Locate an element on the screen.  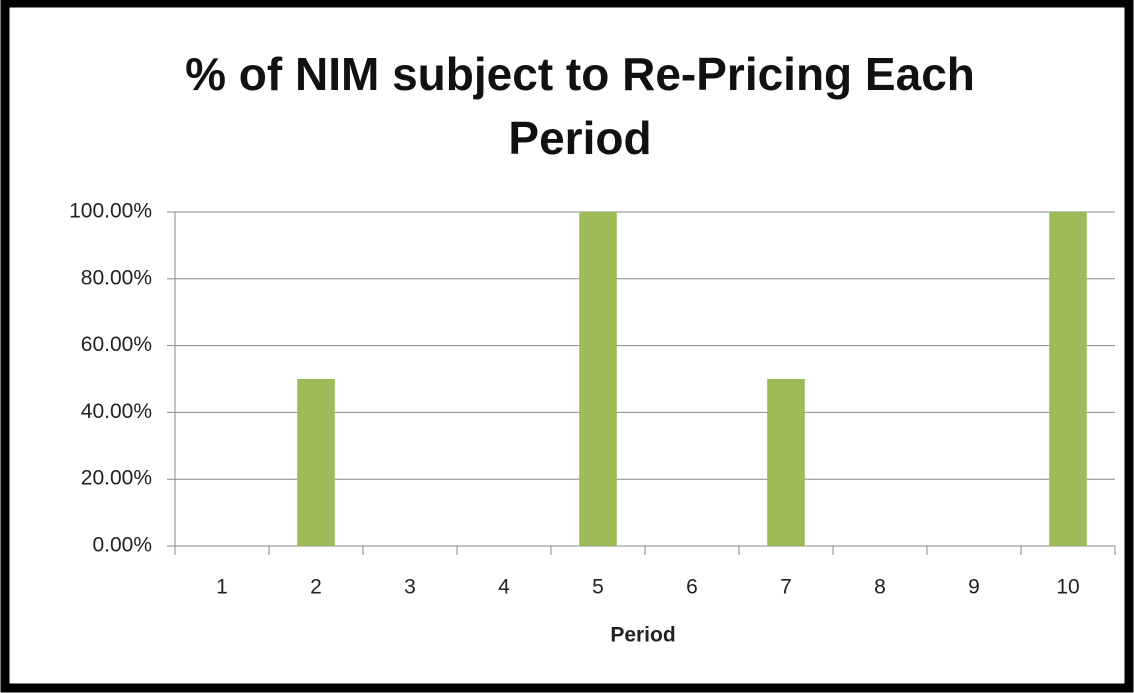
y-tick-label: 40.00% is located at coordinates (116, 411).